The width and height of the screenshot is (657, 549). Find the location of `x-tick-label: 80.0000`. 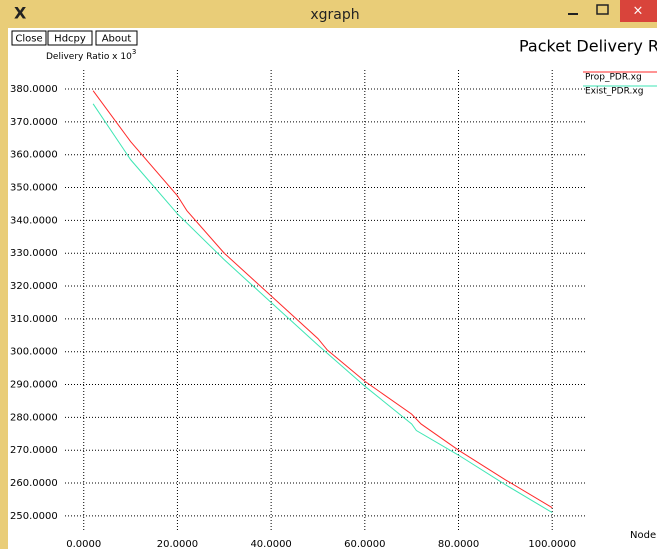

x-tick-label: 80.0000 is located at coordinates (458, 544).